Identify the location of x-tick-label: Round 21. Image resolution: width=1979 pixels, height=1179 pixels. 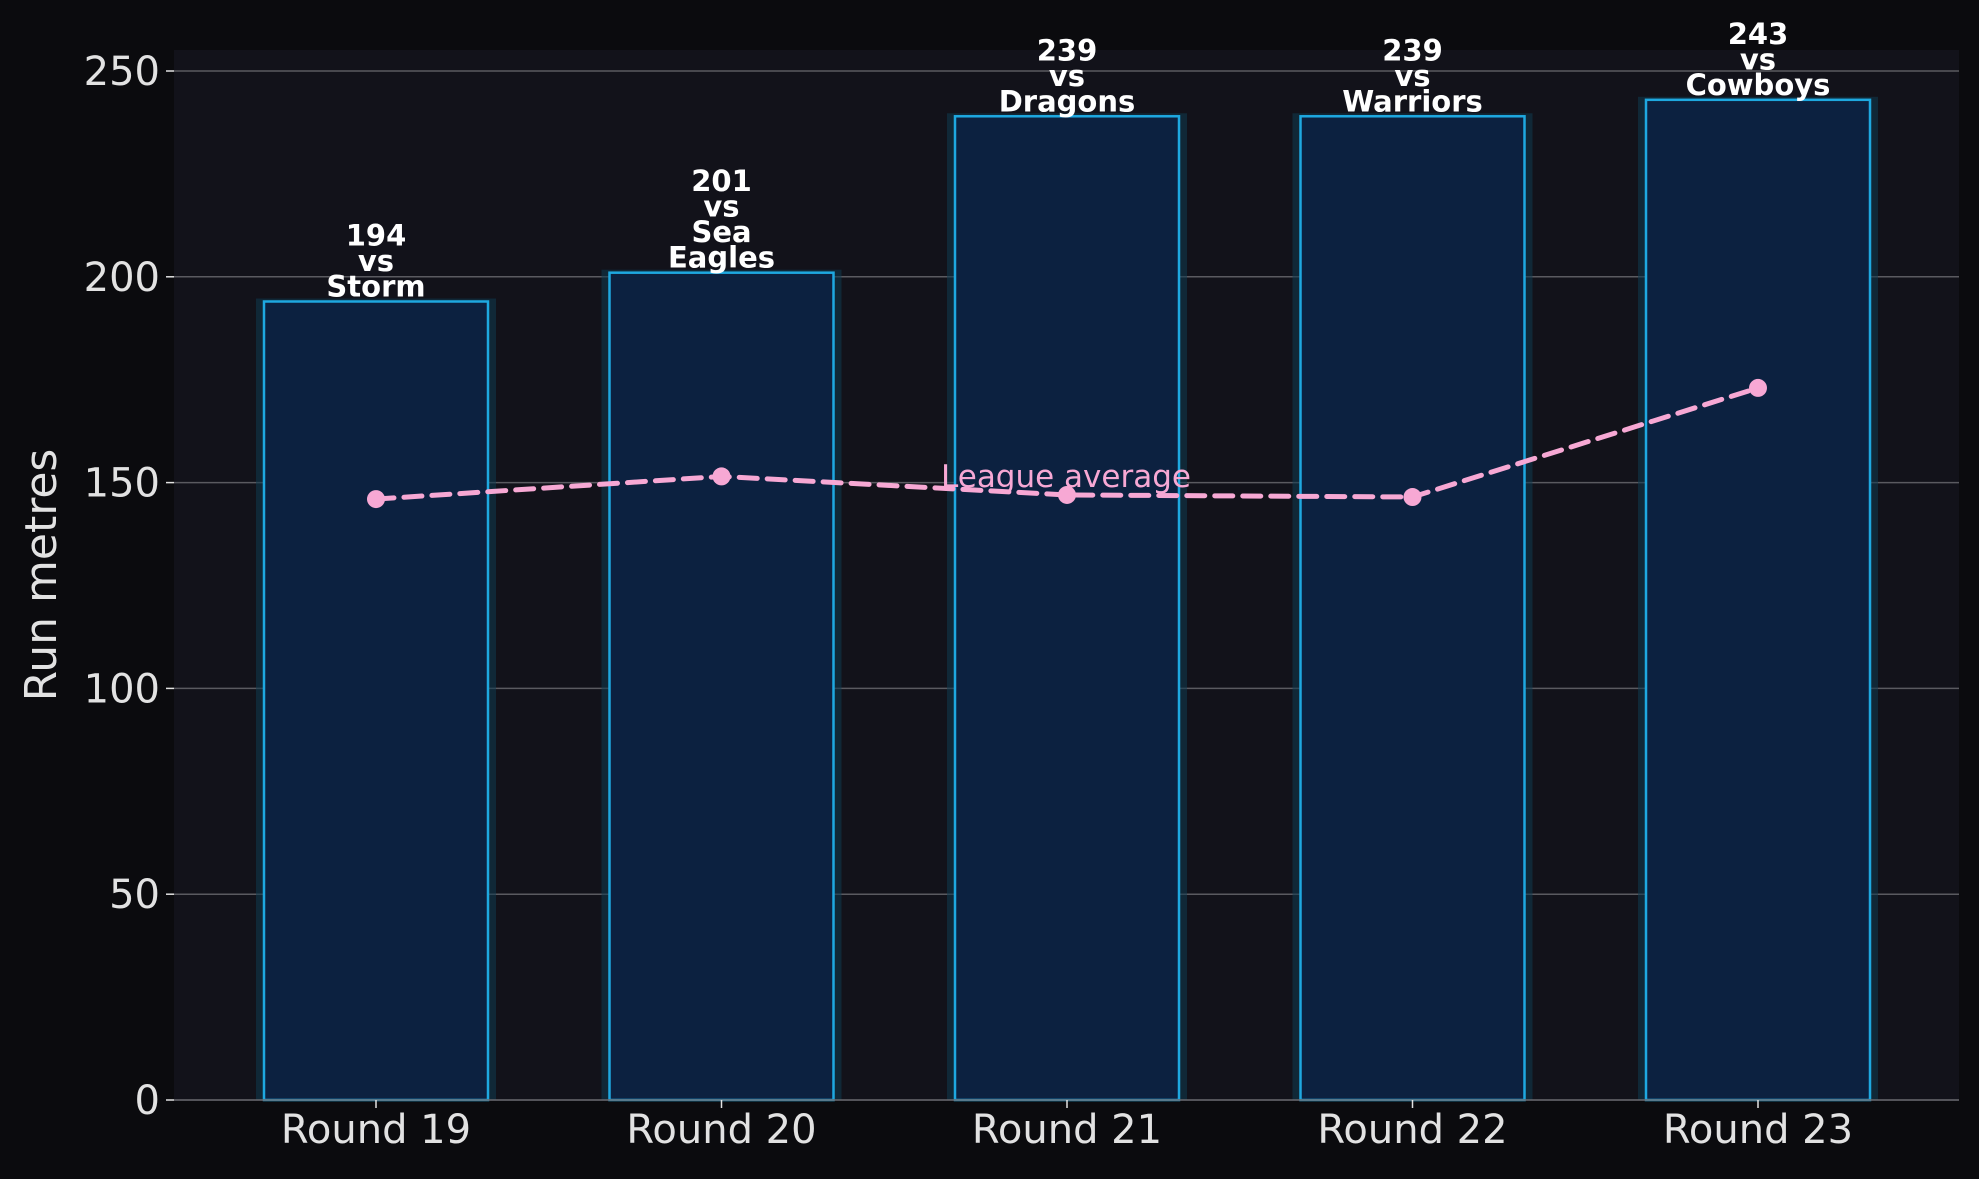
(1067, 1130).